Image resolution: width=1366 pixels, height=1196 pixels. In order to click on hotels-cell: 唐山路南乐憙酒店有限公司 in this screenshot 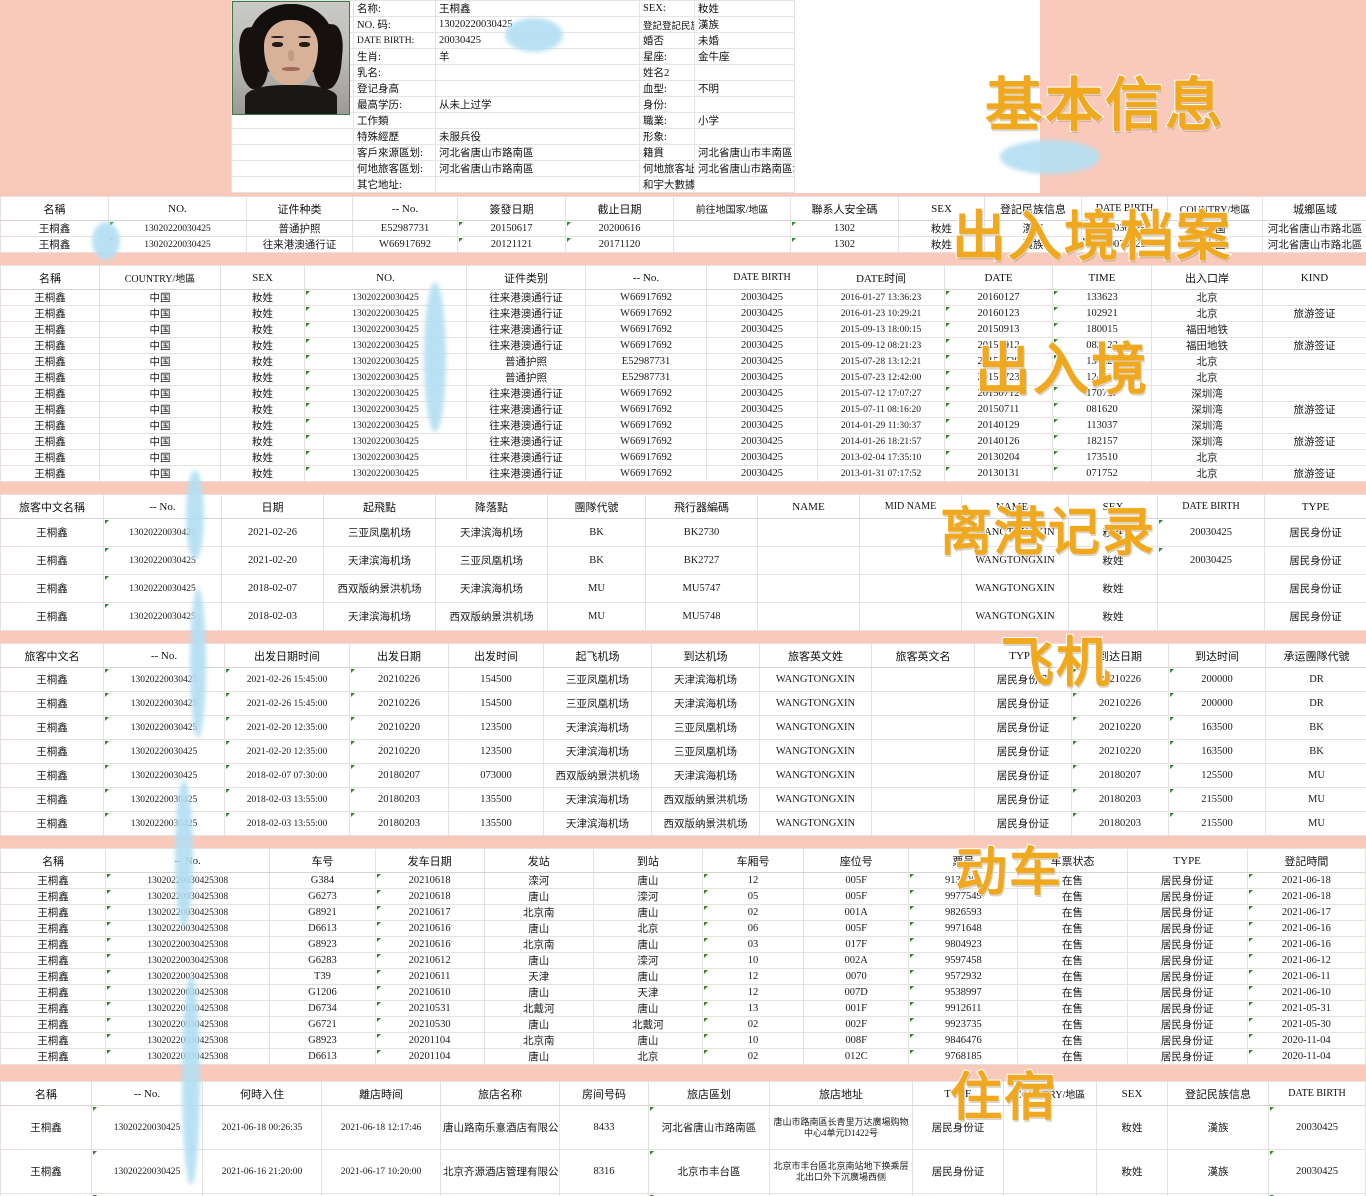, I will do `click(500, 1127)`.